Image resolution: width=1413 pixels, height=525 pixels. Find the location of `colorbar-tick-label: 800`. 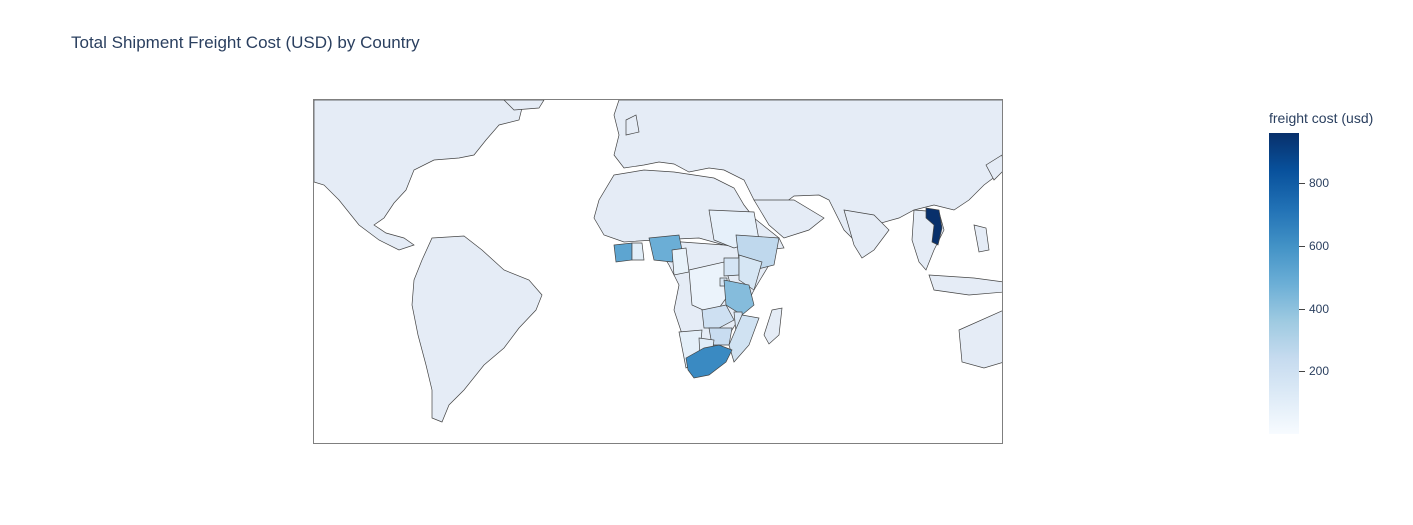

colorbar-tick-label: 800 is located at coordinates (1319, 183).